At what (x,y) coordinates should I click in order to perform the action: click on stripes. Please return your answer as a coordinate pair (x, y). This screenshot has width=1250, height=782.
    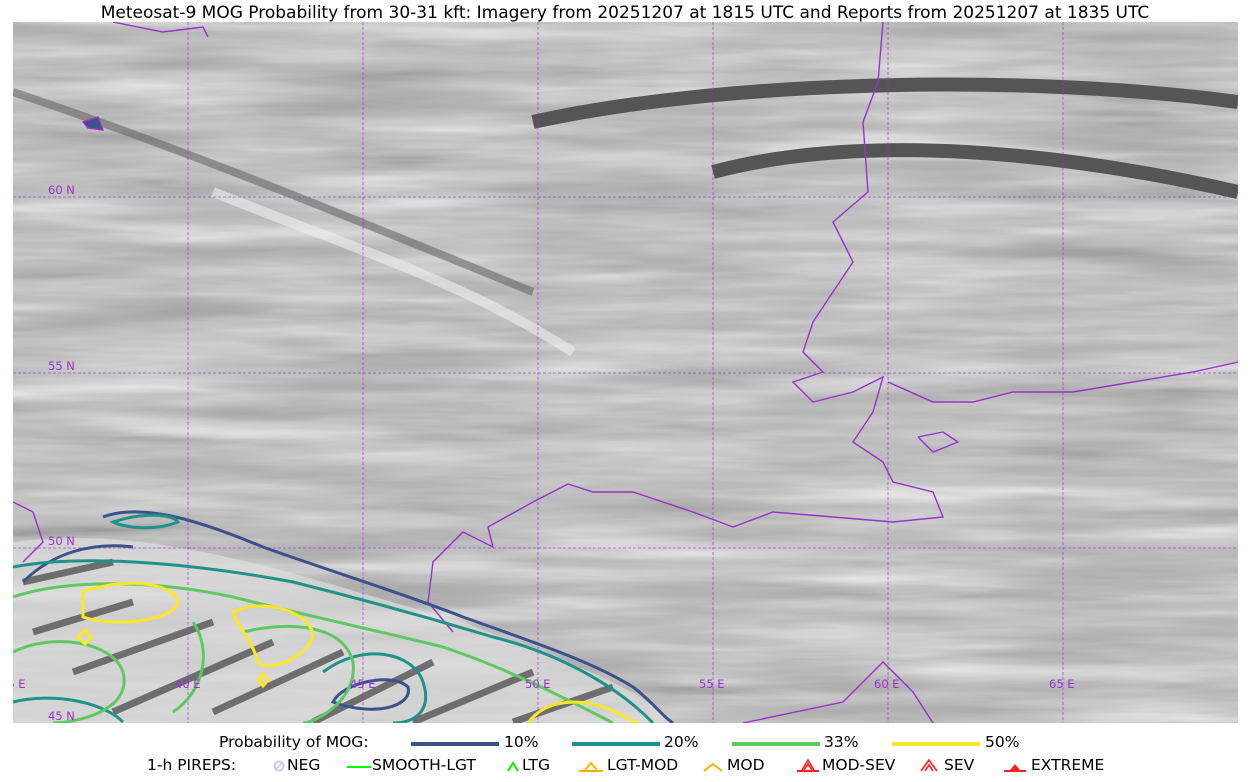
    Looking at the image, I should click on (318, 640).